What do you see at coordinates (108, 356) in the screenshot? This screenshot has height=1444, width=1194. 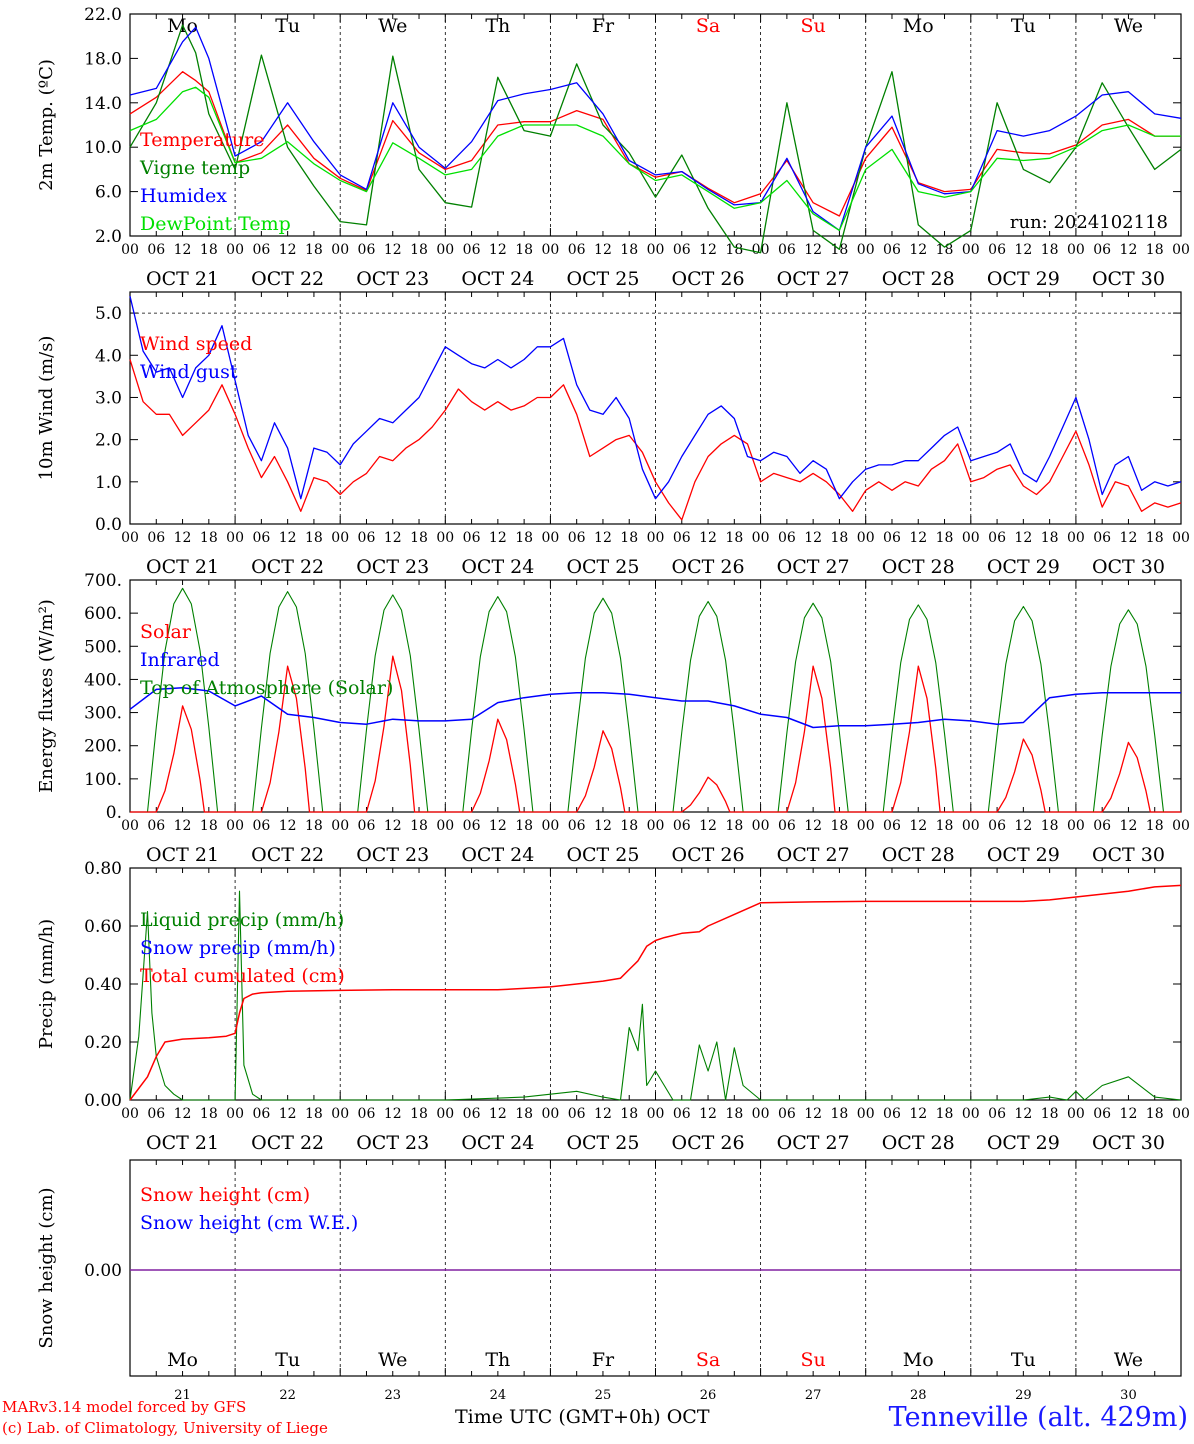 I see `y-tick-label: 4.0` at bounding box center [108, 356].